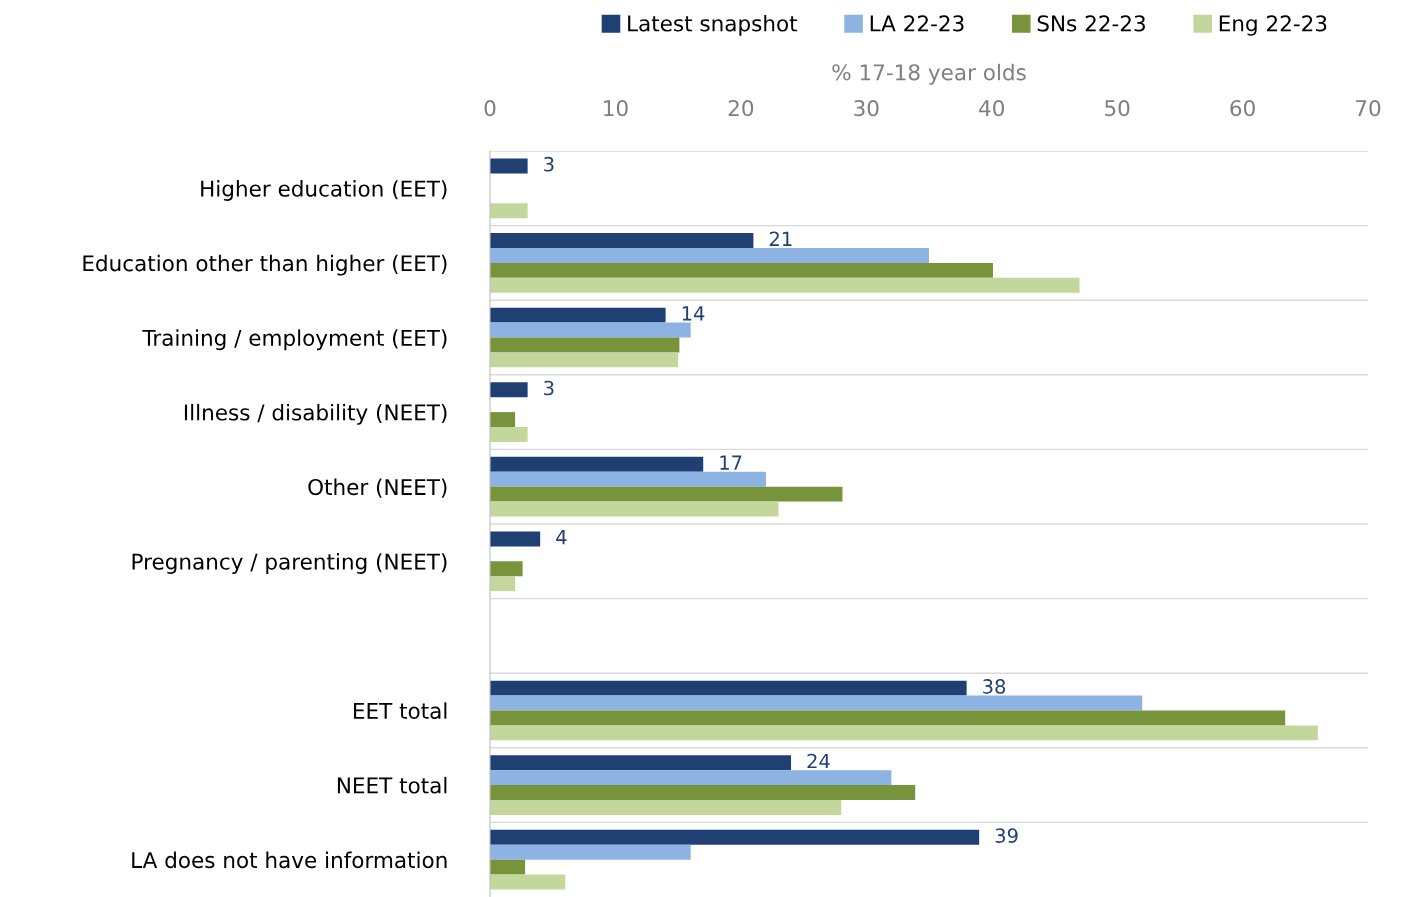 Image resolution: width=1407 pixels, height=897 pixels. Describe the element at coordinates (818, 761) in the screenshot. I see `data-label: 24` at that location.